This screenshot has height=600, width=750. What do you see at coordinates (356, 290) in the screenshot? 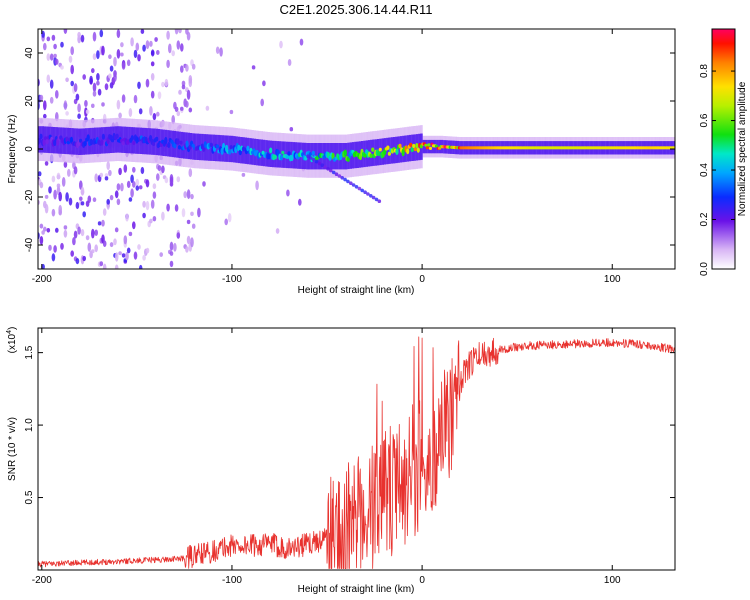
I see `spectrogram-x-label: Height of straight line (km)` at bounding box center [356, 290].